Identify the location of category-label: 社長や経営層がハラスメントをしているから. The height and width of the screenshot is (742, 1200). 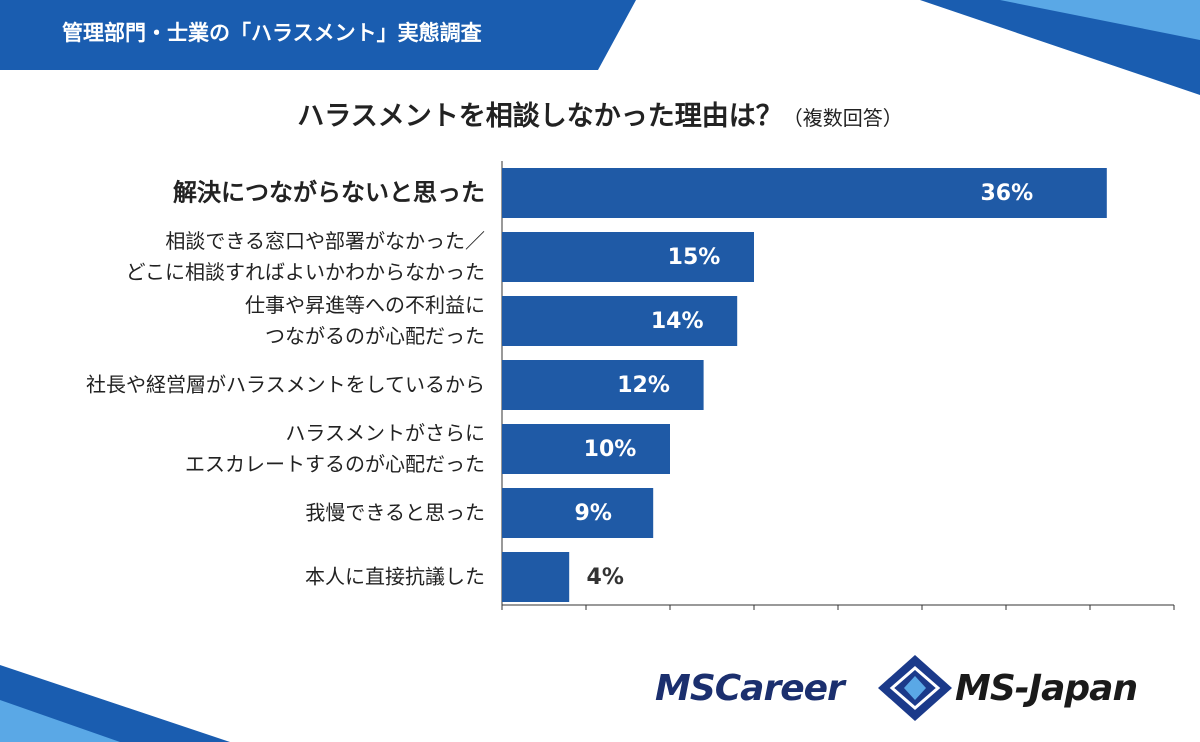
(285, 384).